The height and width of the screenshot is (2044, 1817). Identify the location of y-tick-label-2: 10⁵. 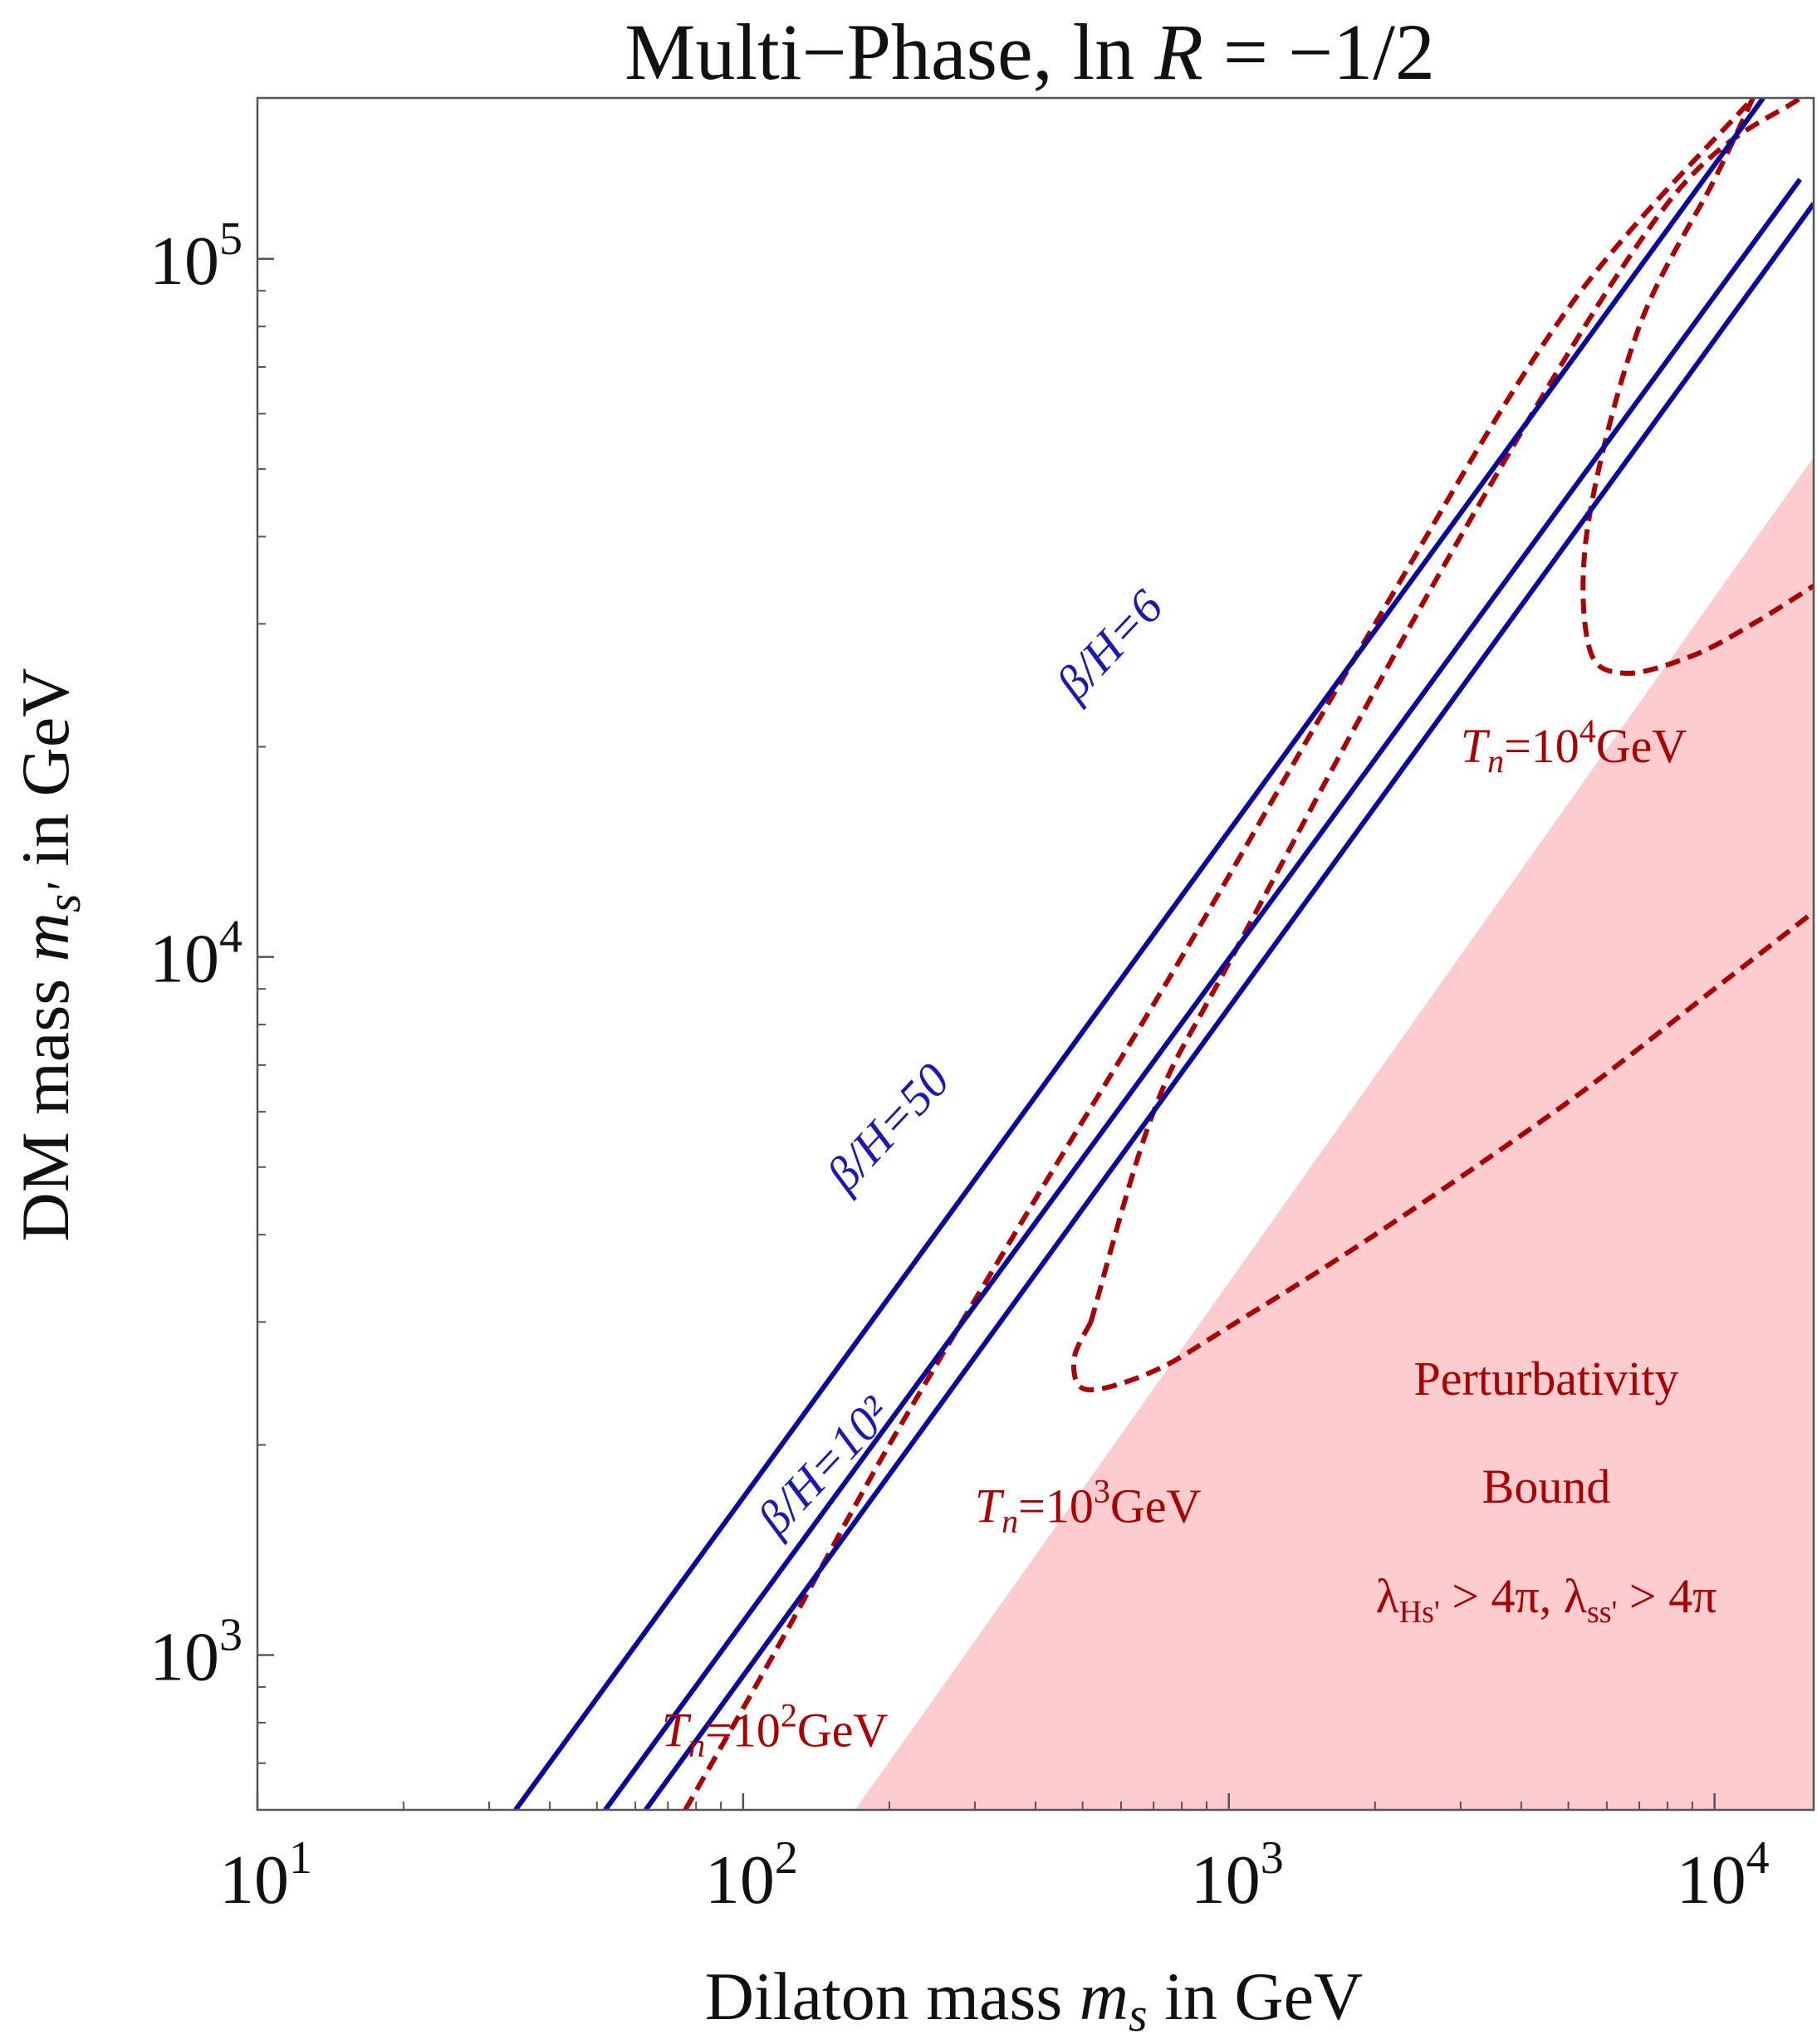
(195, 256).